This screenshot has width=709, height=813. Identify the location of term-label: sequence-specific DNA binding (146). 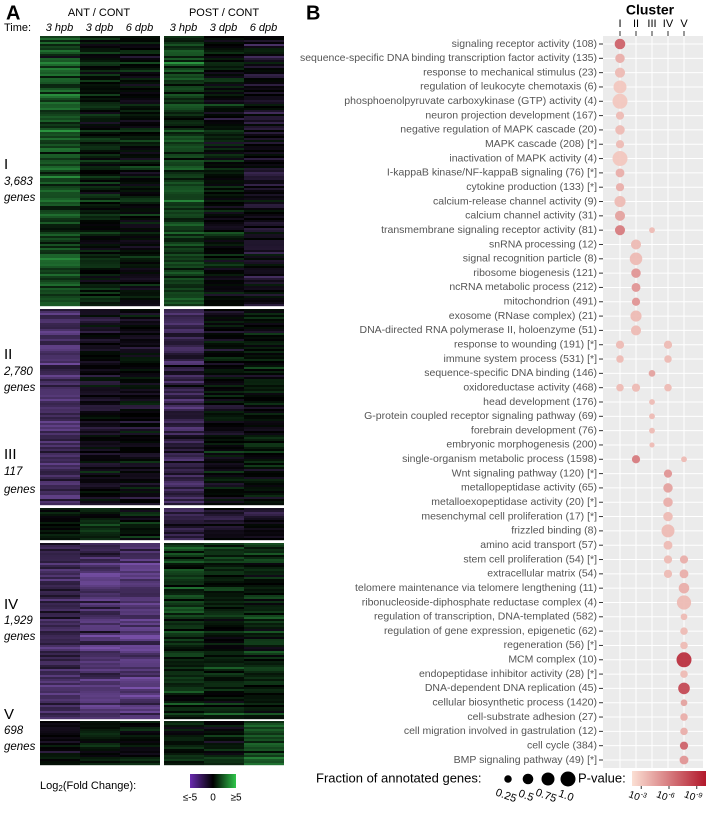
(510, 373).